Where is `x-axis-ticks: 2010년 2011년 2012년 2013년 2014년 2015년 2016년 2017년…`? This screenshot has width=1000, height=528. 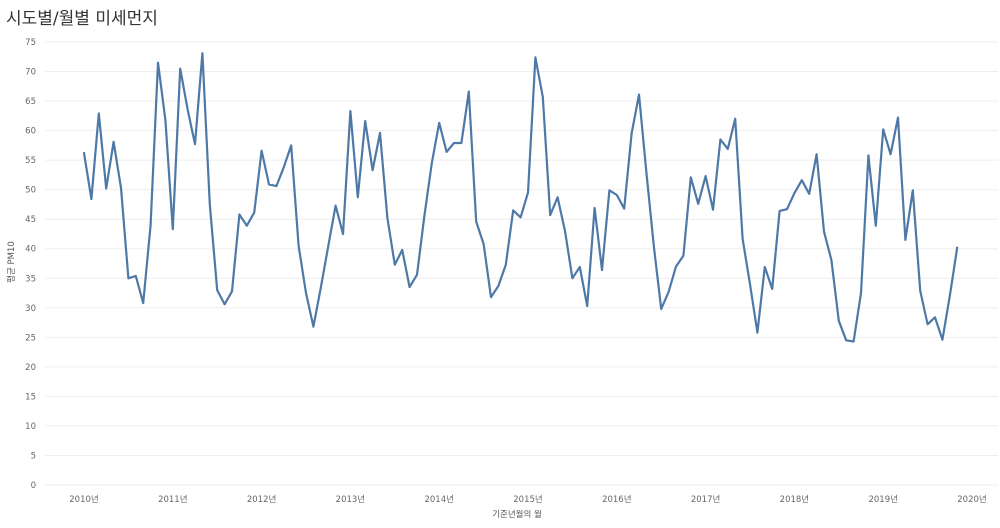 x-axis-ticks: 2010년 2011년 2012년 2013년 2014년 2015년 2016년 2017년… is located at coordinates (527, 499).